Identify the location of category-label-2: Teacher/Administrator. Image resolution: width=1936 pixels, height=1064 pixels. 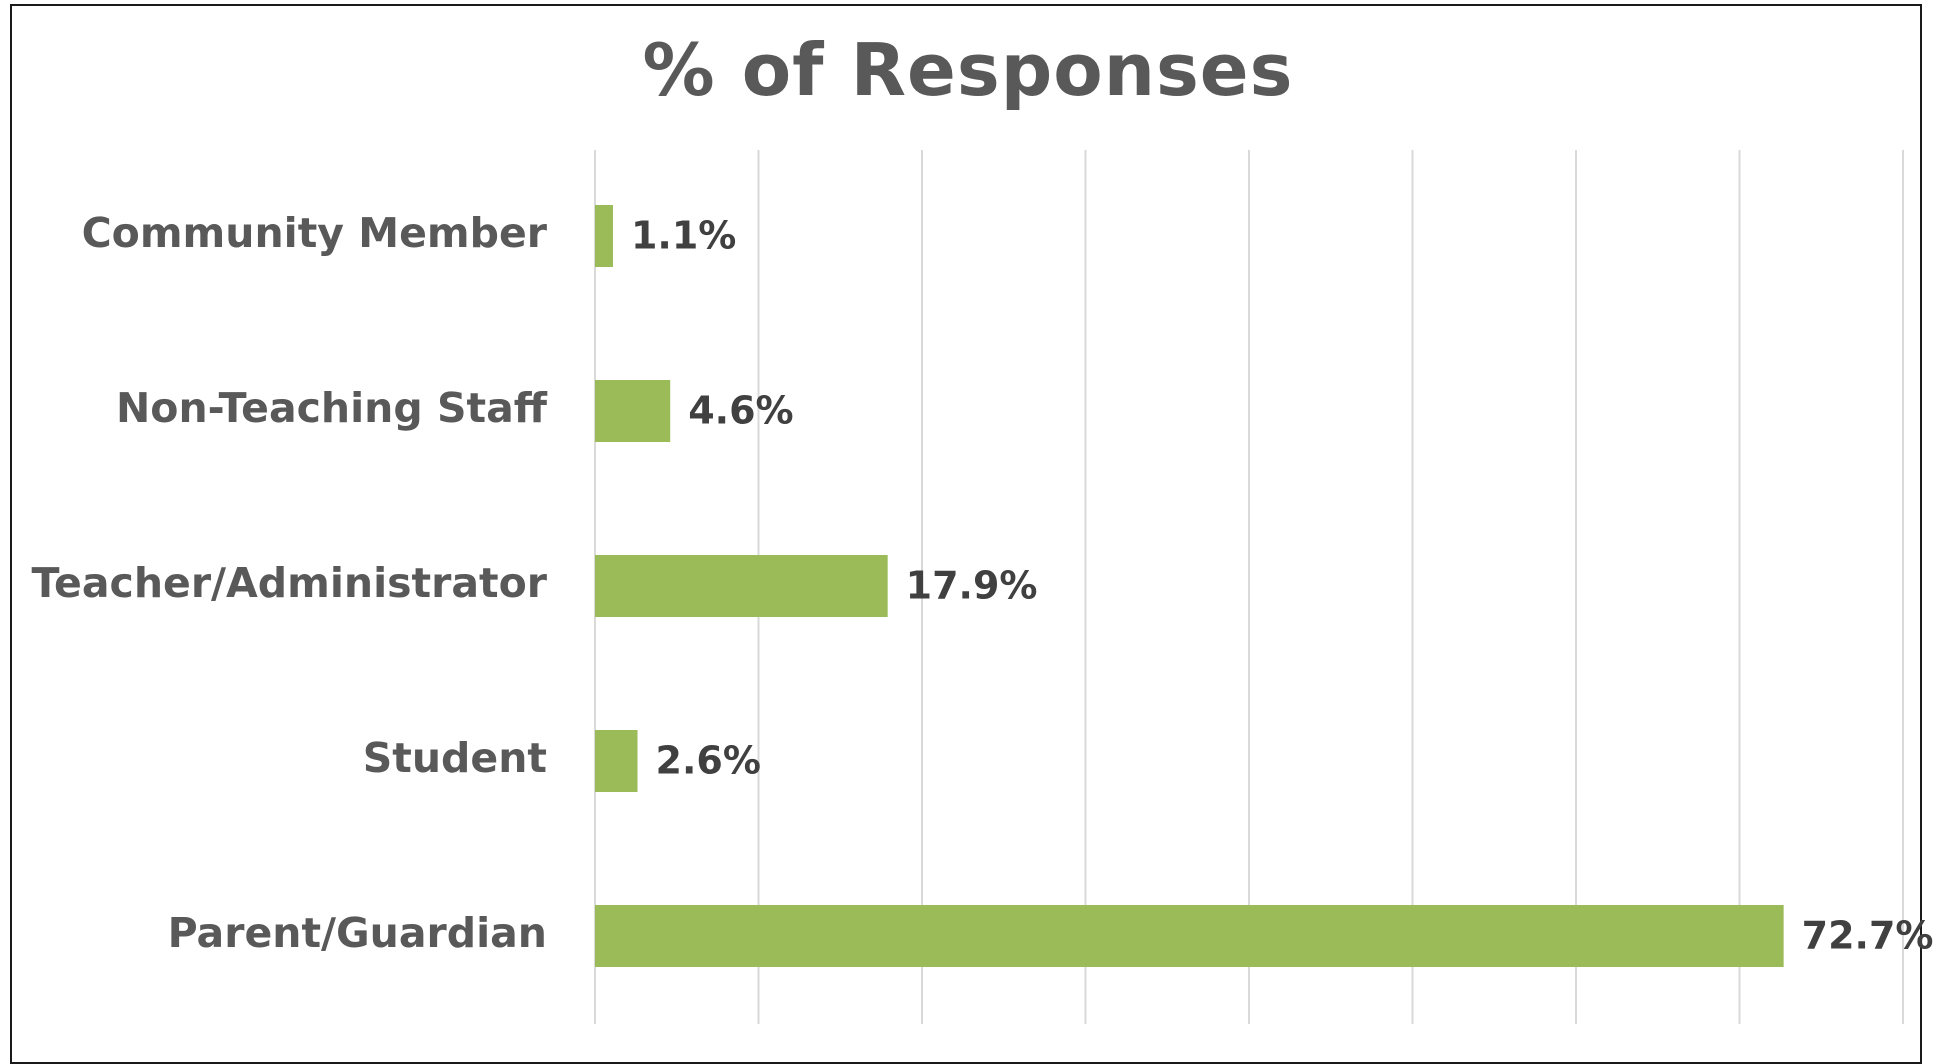
(290, 583).